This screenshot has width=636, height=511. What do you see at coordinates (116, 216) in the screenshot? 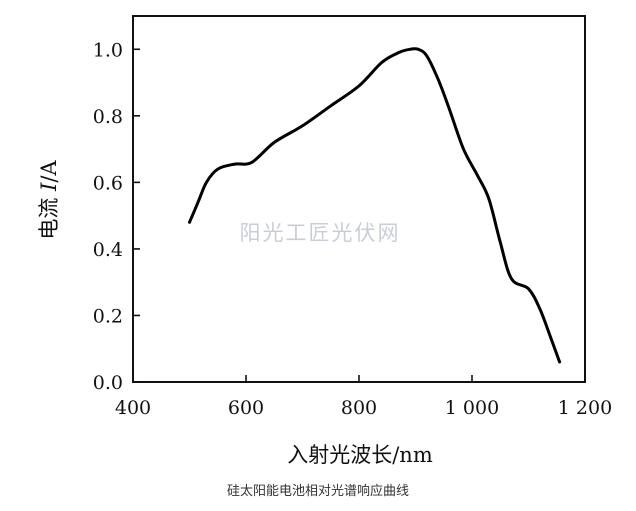
I see `y-ticks: 0.0 0.2 0.4 0.6 0.8 1.0` at bounding box center [116, 216].